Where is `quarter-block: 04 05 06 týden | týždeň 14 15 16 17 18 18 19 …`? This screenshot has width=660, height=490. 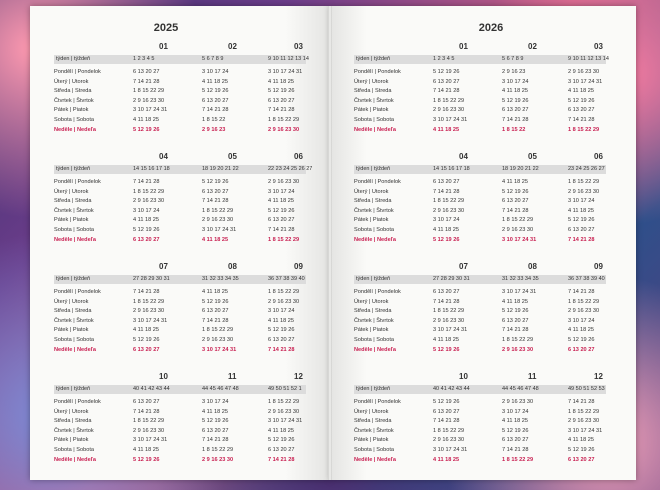
quarter-block: 04 05 06 týden | týždeň 14 15 16 17 18 18 19 … is located at coordinates (183, 204).